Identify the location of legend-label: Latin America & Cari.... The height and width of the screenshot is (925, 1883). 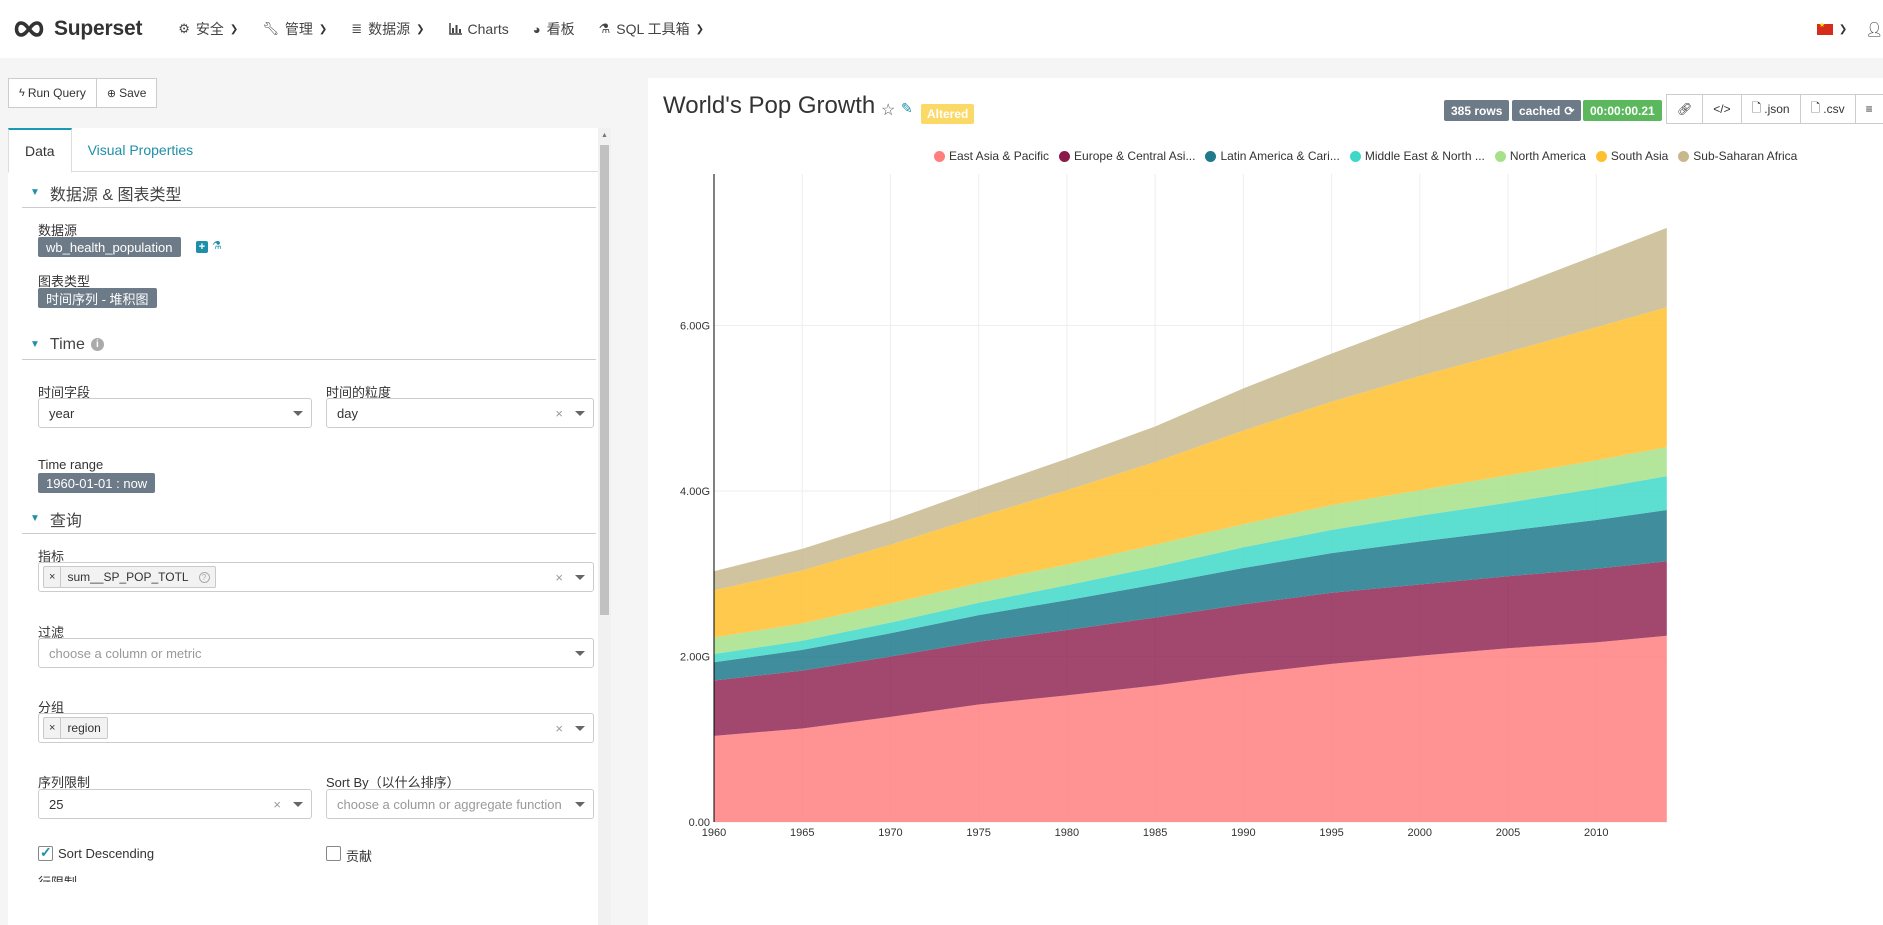
(1280, 156).